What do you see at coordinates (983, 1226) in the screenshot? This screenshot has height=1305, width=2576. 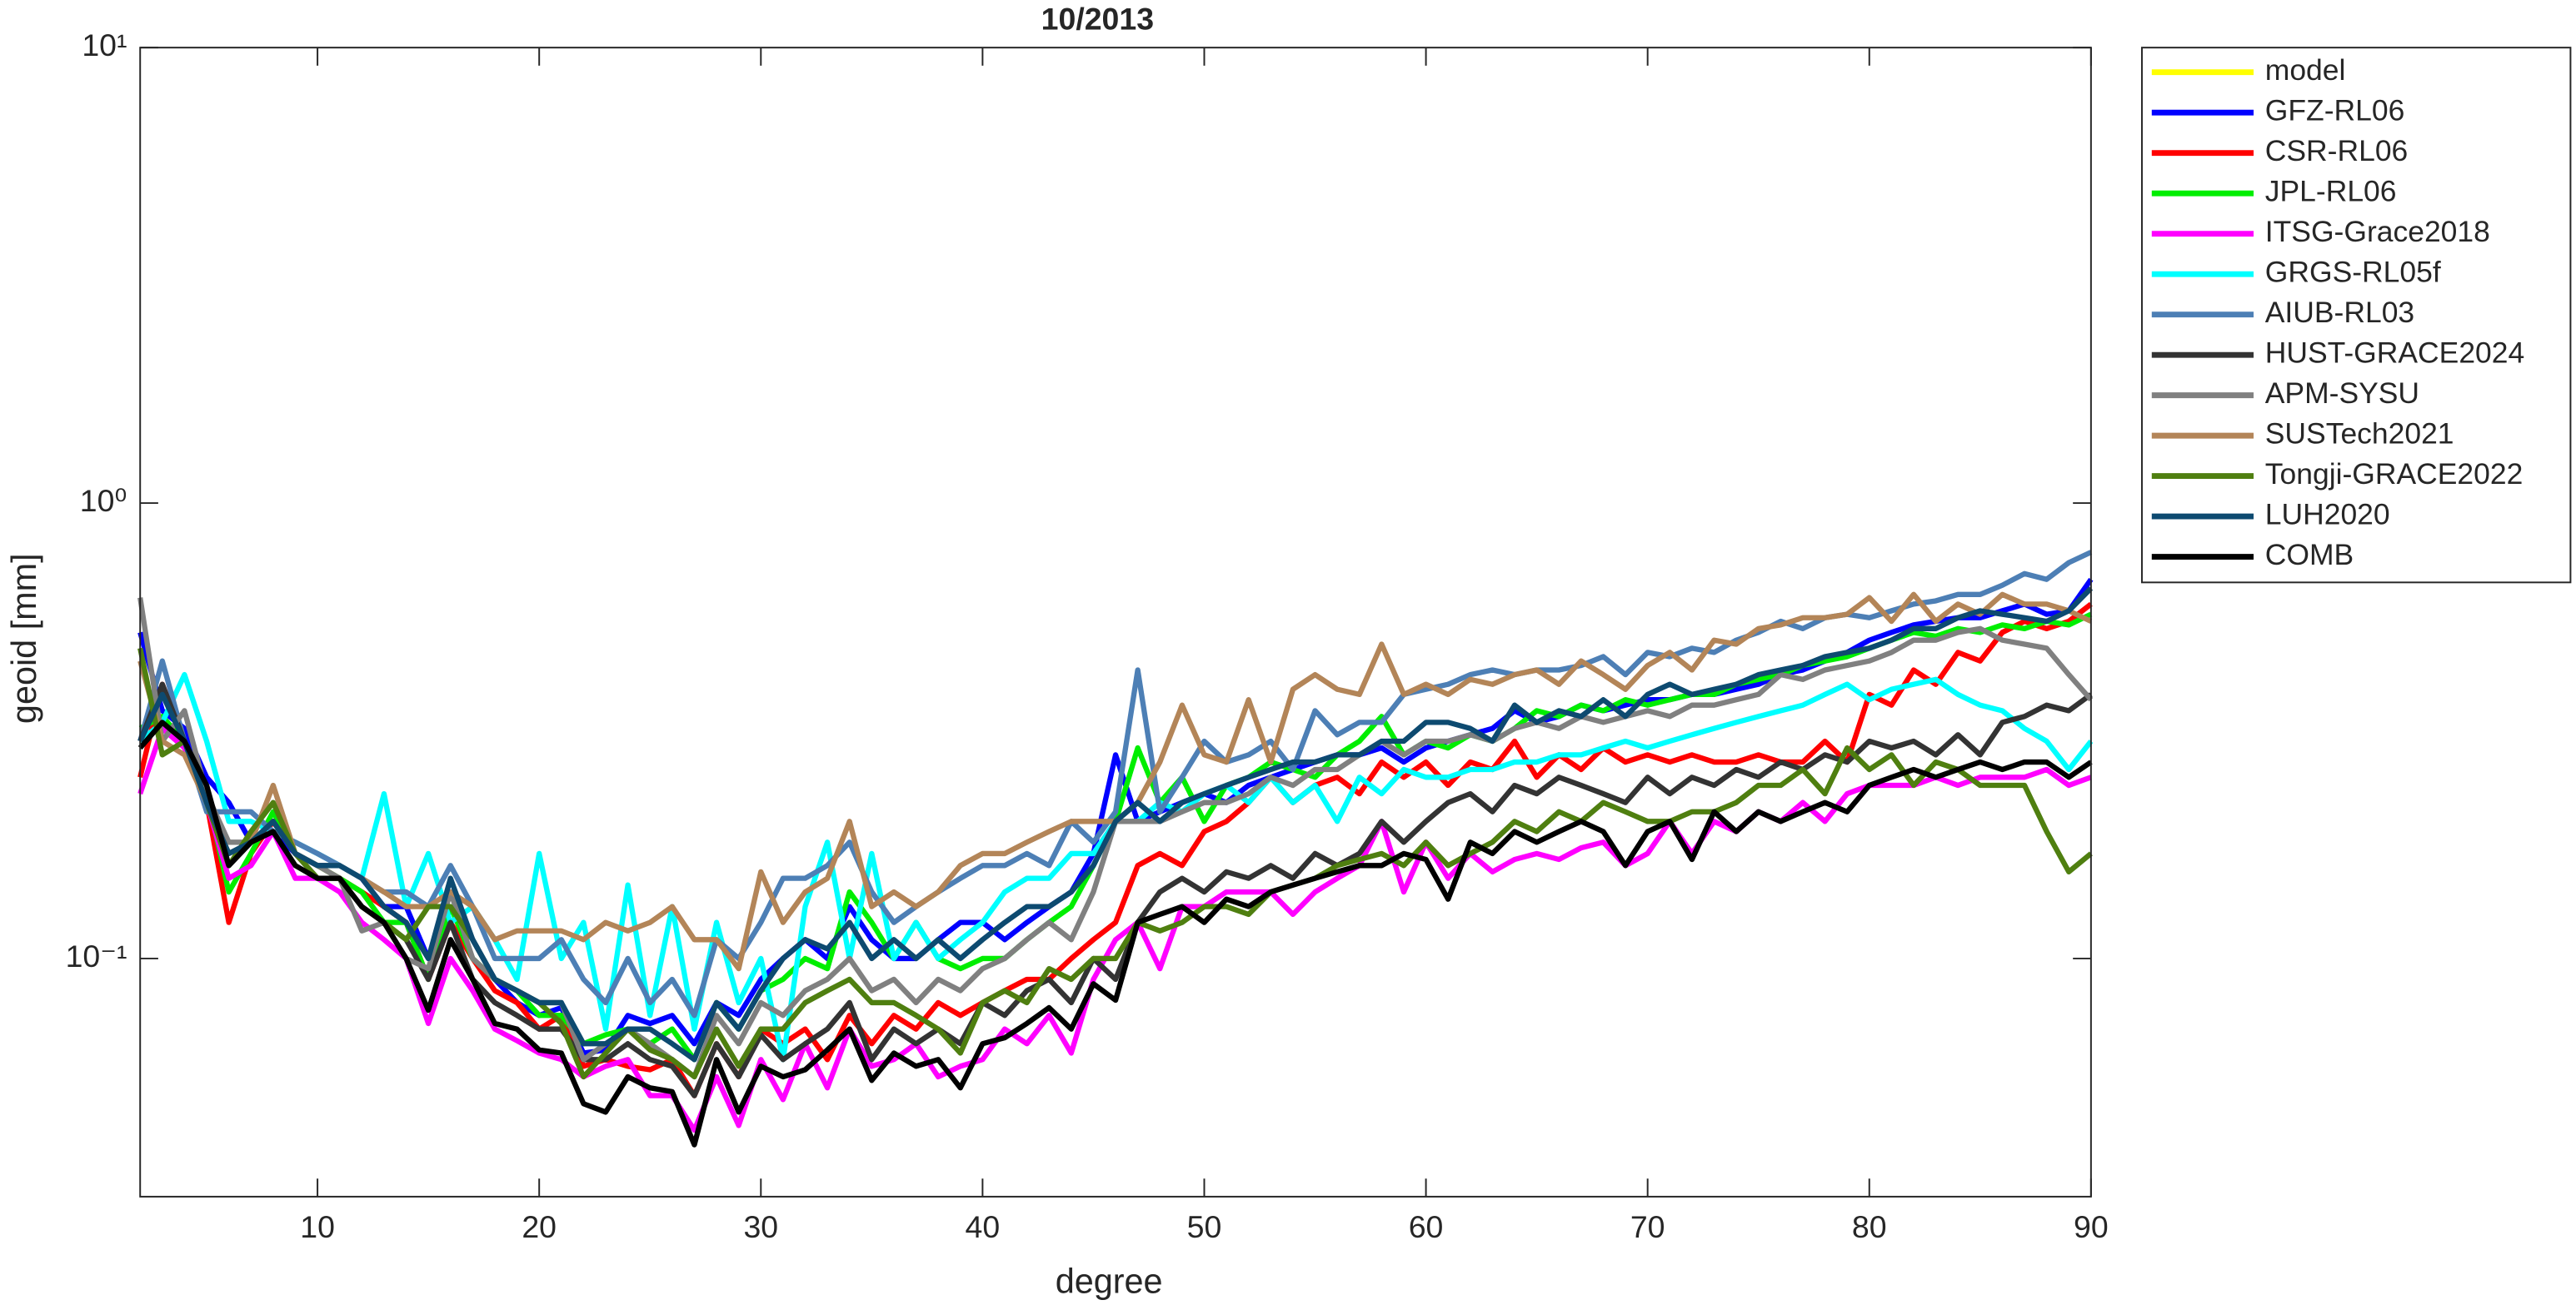 I see `x-tick-label: 40` at bounding box center [983, 1226].